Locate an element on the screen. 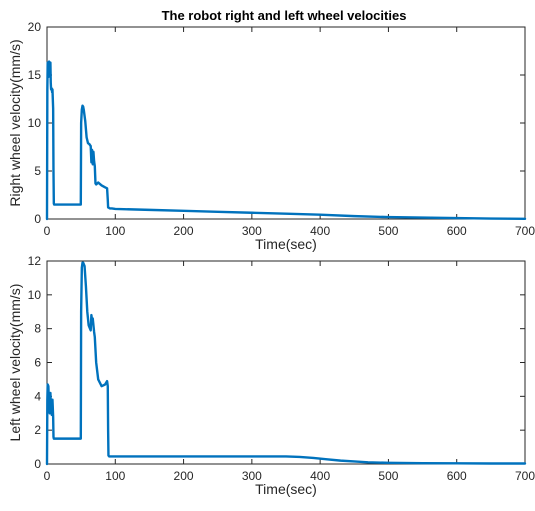 The width and height of the screenshot is (535, 511). y-axis-label: Left wheel velocity(mm/s) is located at coordinates (15, 363).